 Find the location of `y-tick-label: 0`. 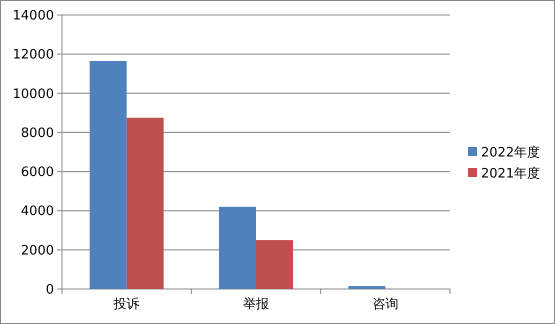

y-tick-label: 0 is located at coordinates (50, 290).